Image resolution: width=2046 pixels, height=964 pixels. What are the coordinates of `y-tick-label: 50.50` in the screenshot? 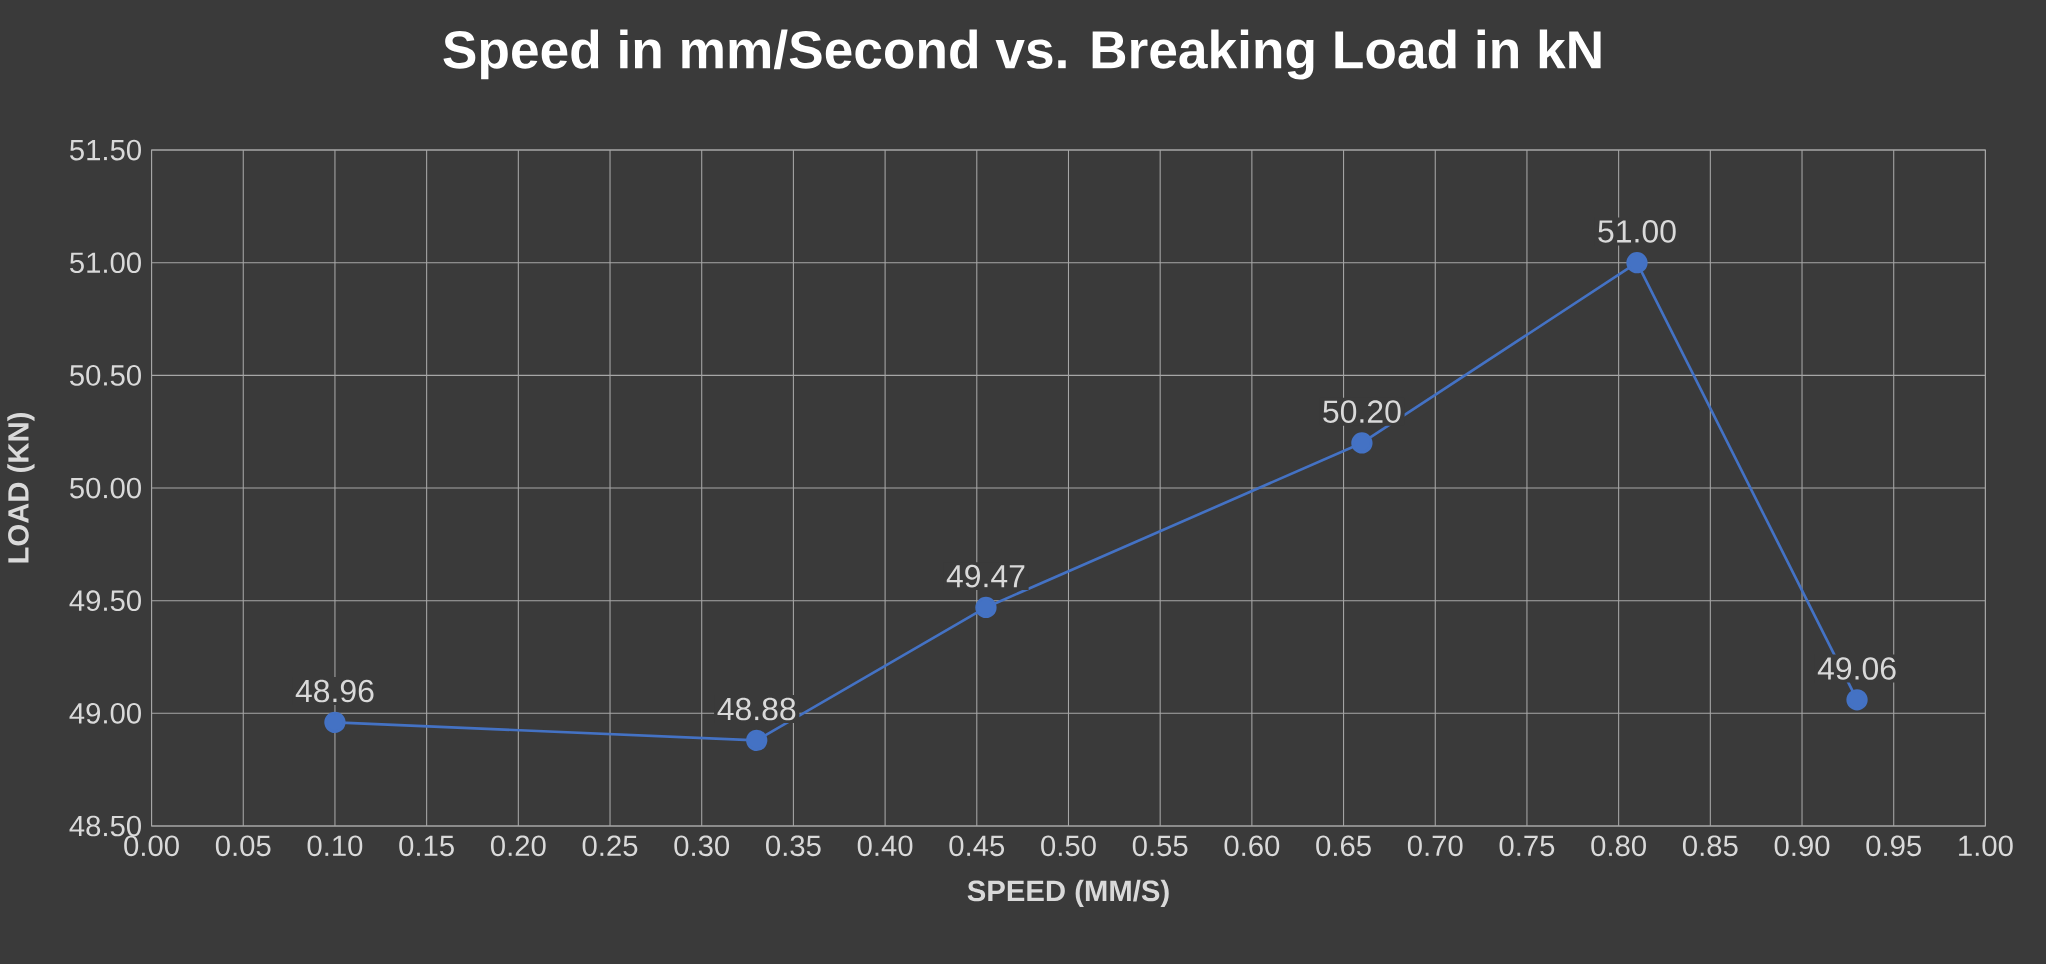 It's located at (105, 375).